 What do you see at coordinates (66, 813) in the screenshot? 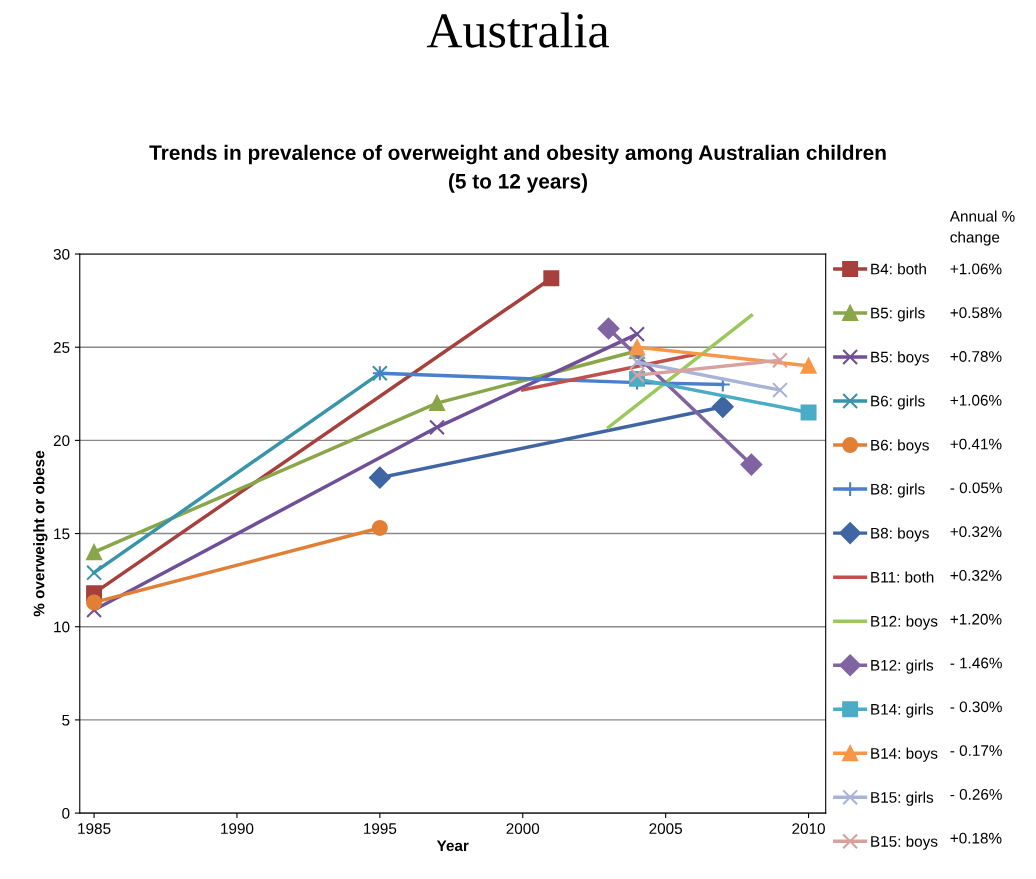
I see `y-tick-label: 0` at bounding box center [66, 813].